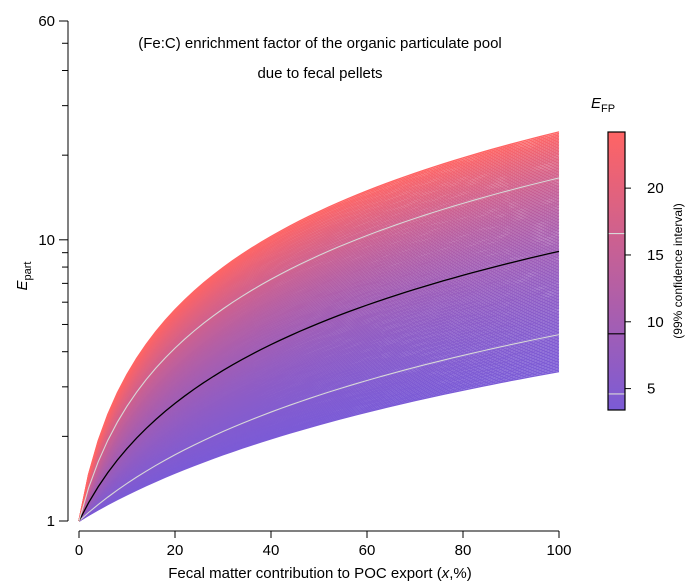  I want to click on colorbar-tick-label: 20, so click(655, 188).